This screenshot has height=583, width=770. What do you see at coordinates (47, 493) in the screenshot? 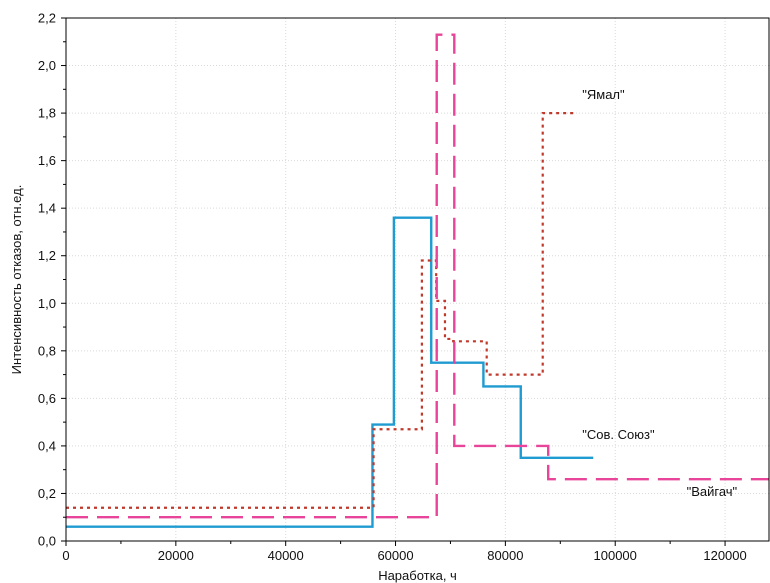
I see `y-tick-label: 0,2` at bounding box center [47, 493].